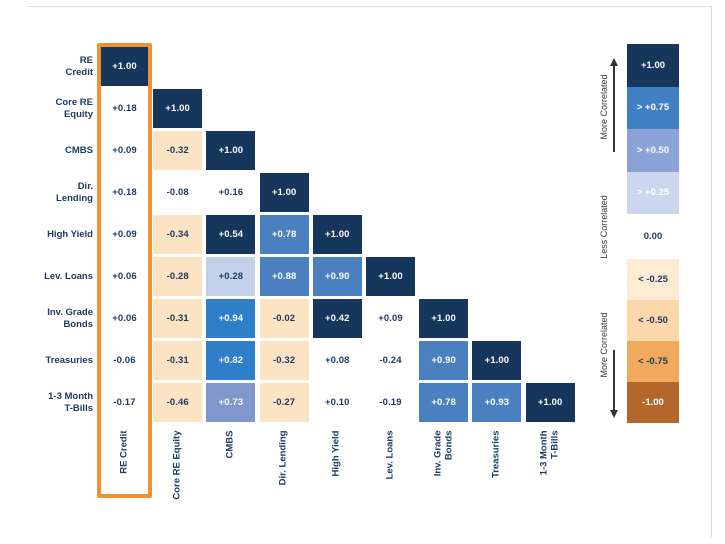  What do you see at coordinates (70, 402) in the screenshot?
I see `row-label: 1-3 Month T-Bills` at bounding box center [70, 402].